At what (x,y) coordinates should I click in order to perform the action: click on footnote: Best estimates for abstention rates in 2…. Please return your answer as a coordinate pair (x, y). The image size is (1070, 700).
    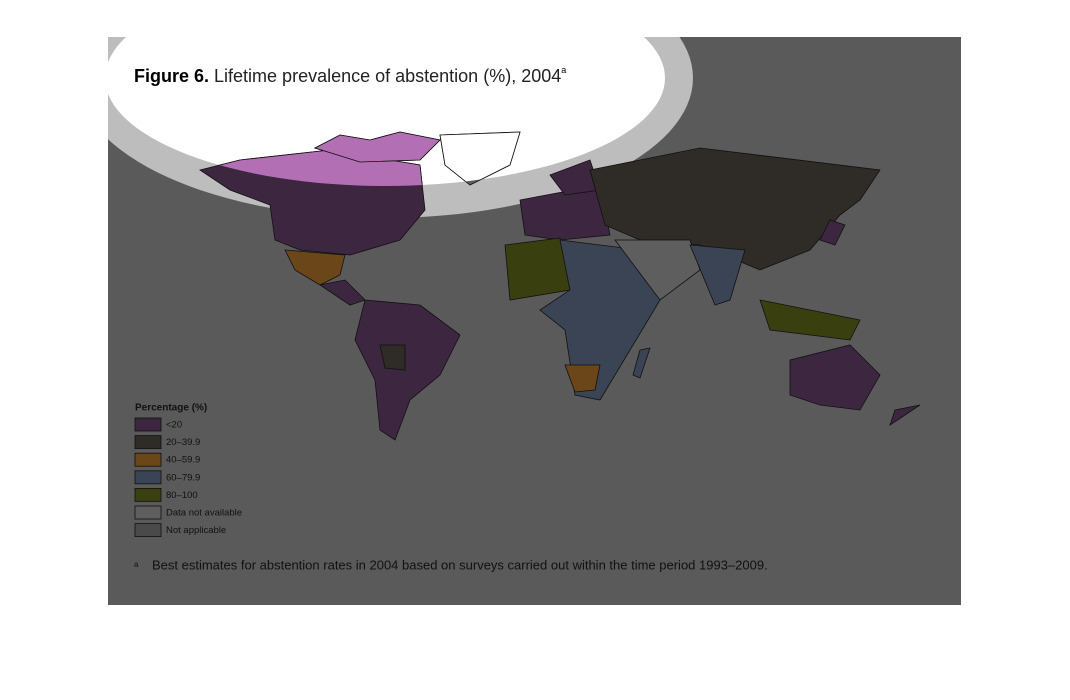
    Looking at the image, I should click on (460, 564).